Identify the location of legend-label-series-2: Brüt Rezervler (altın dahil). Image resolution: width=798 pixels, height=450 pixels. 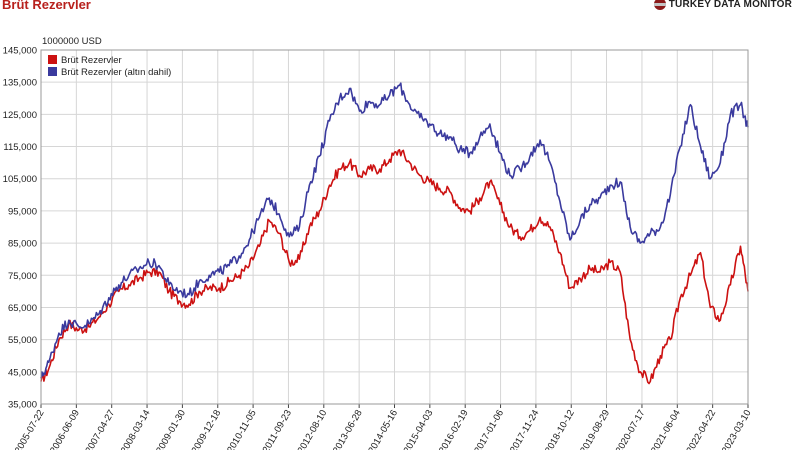
(116, 72).